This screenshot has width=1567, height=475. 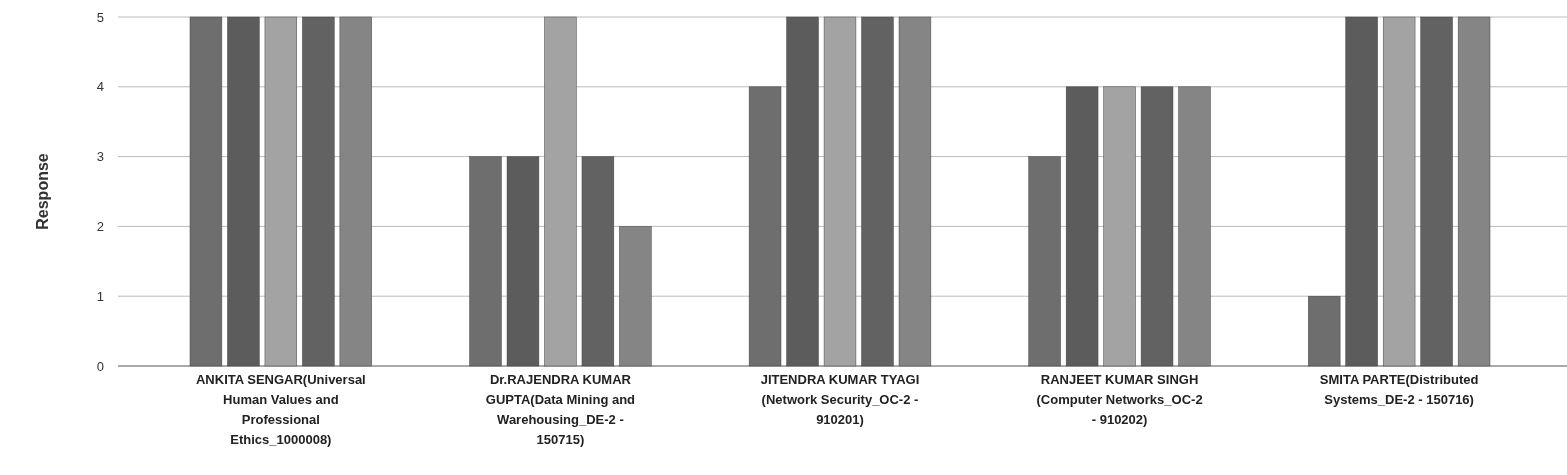 I want to click on y-tick-label: 5, so click(x=100, y=17).